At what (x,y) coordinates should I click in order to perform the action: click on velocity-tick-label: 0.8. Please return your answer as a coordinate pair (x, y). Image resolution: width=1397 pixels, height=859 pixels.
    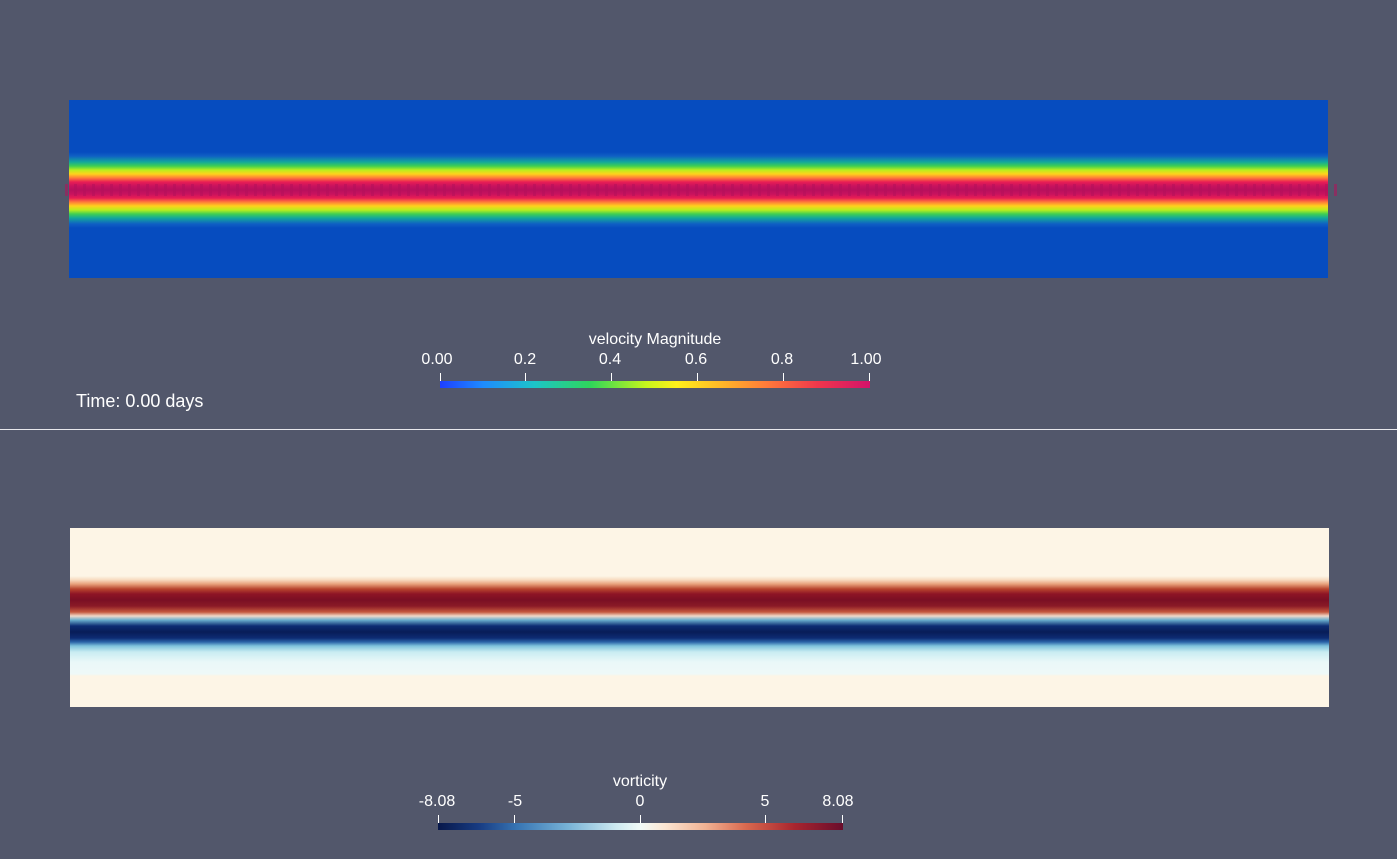
    Looking at the image, I should click on (782, 359).